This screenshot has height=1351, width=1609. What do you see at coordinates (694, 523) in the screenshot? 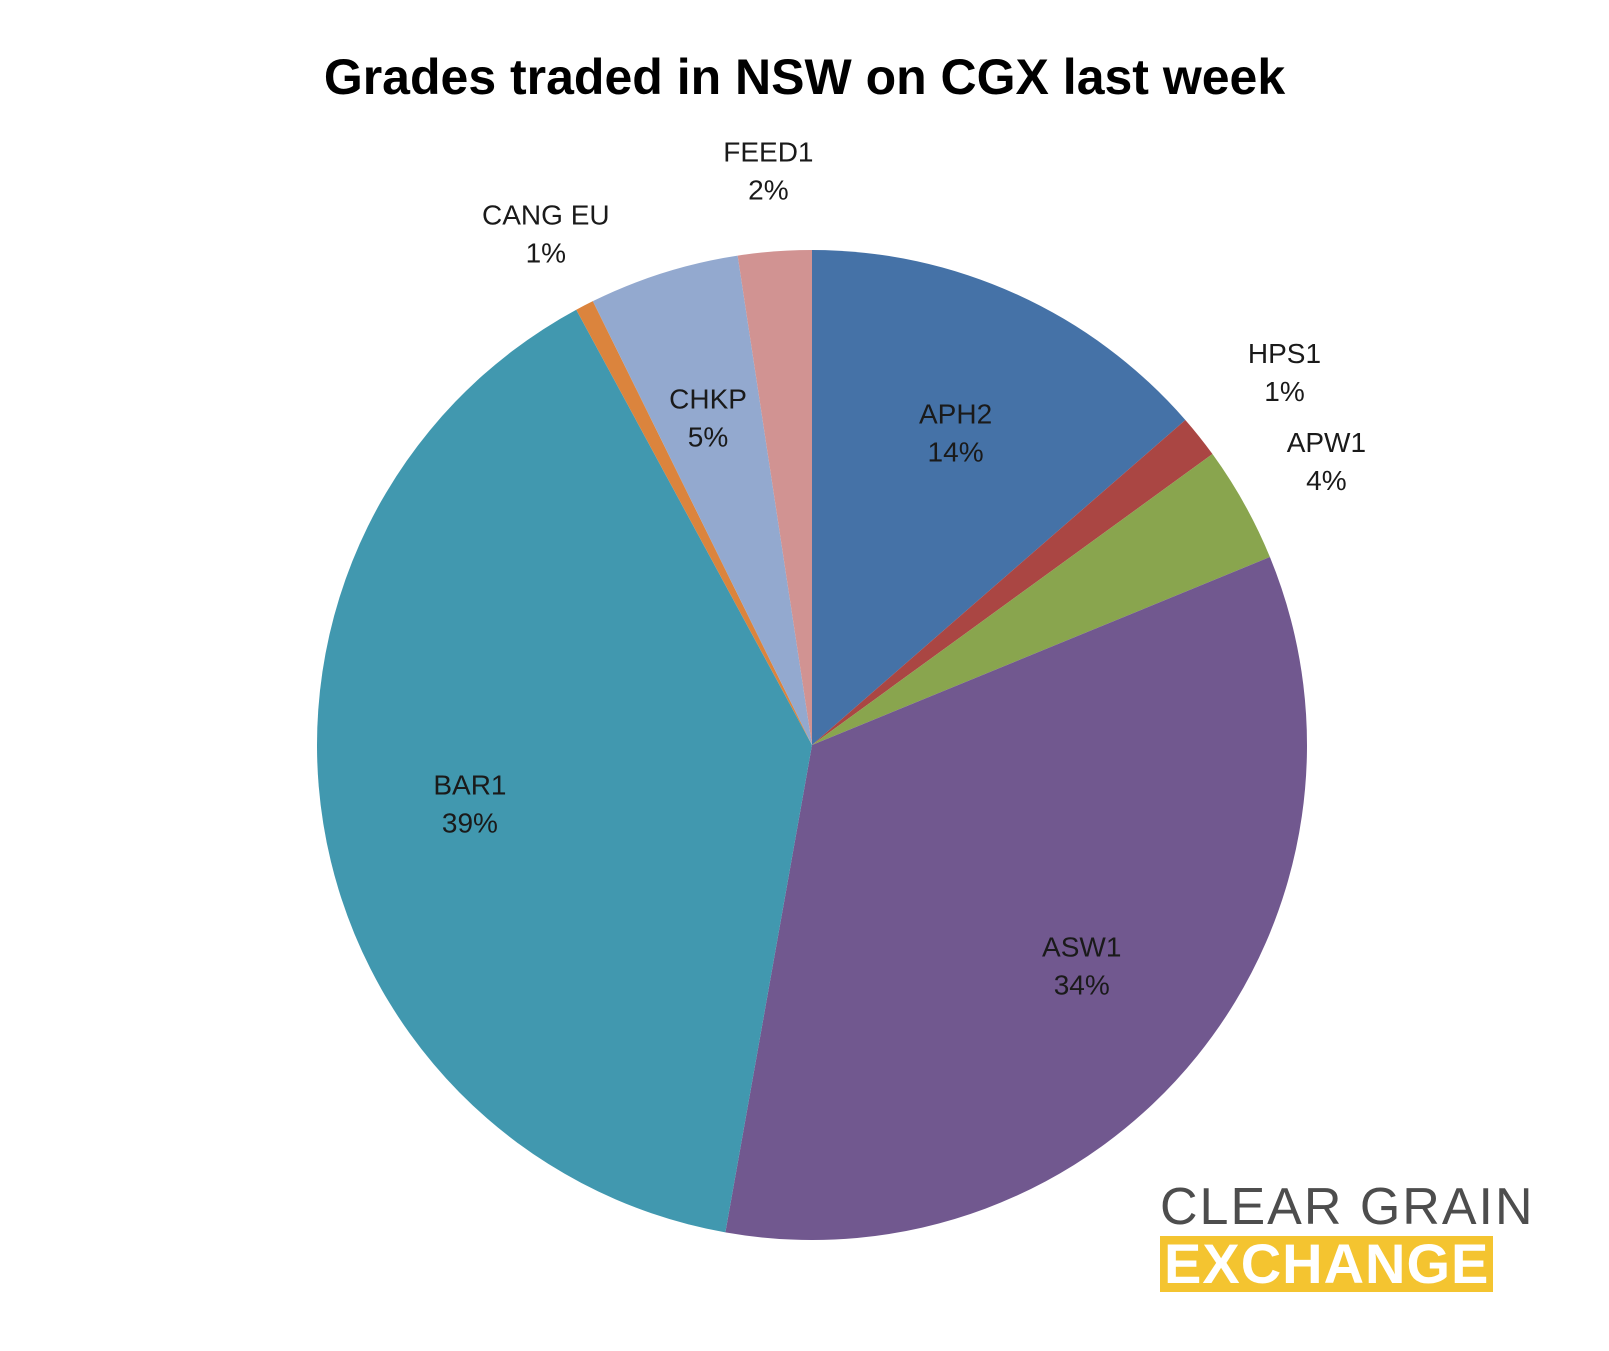
I see `pie-slice-cang-eu` at bounding box center [694, 523].